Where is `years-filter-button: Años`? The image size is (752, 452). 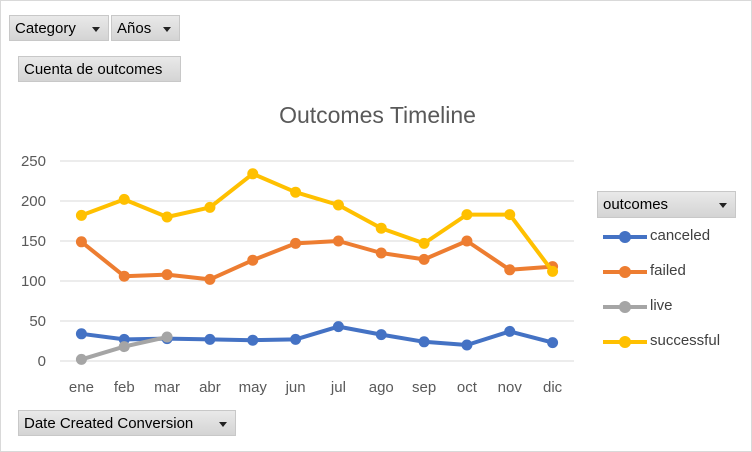 years-filter-button: Años is located at coordinates (145, 28).